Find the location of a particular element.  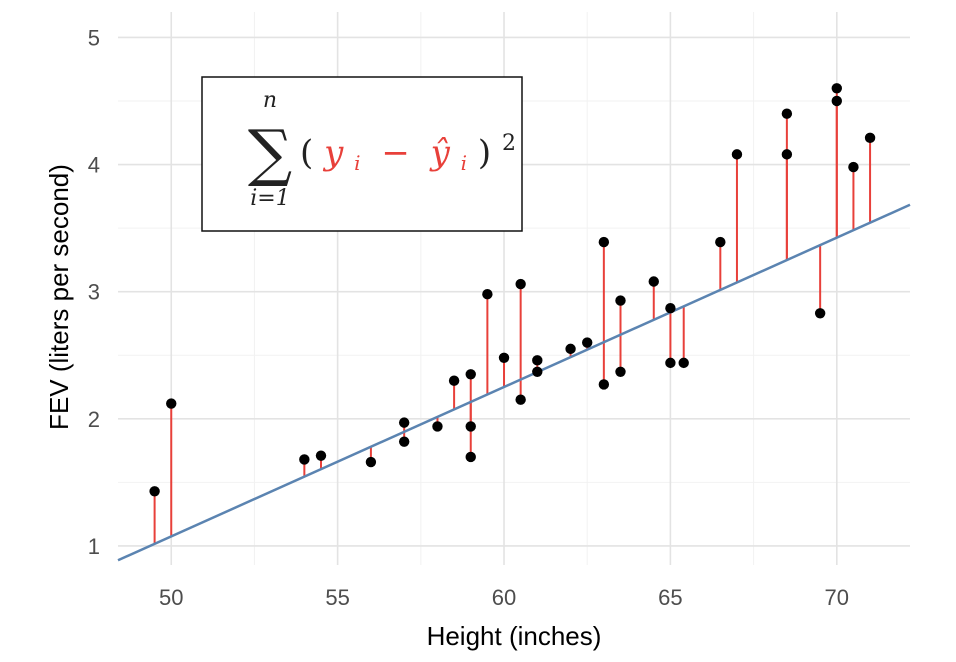

y-tick-labels: 1 2 3 4 5 is located at coordinates (94, 292).